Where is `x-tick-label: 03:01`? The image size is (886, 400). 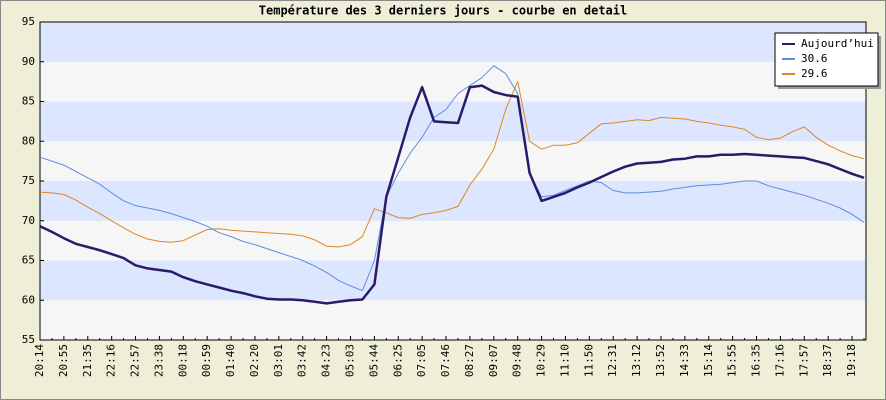
x-tick-label: 03:01 is located at coordinates (278, 360).